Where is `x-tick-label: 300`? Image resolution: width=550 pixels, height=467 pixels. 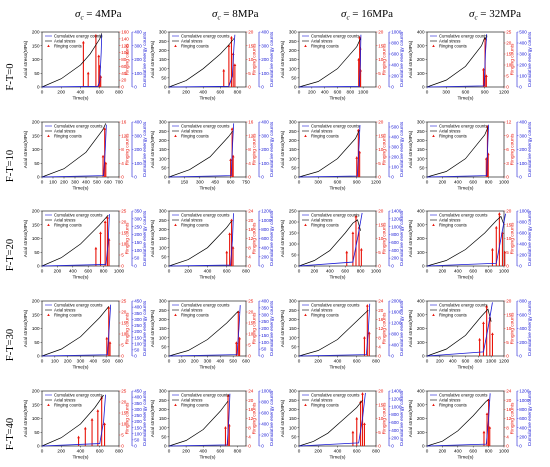
x-tick-label: 300 is located at coordinates (81, 361).